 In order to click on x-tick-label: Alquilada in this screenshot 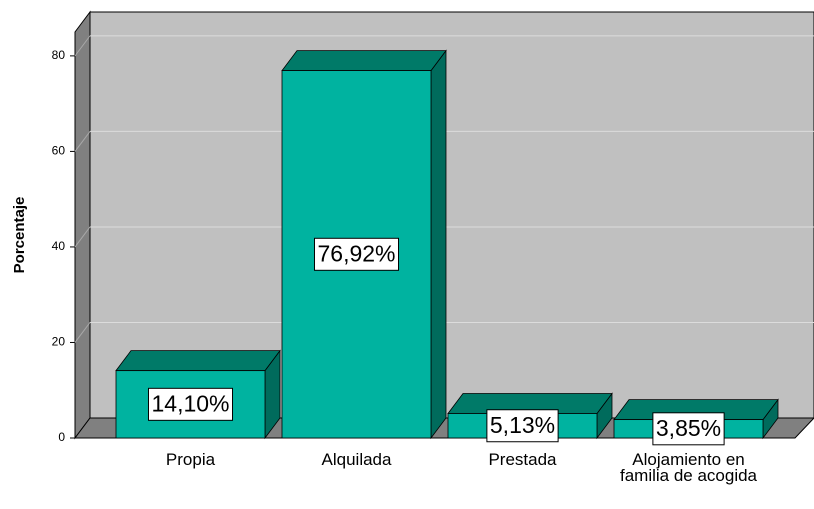, I will do `click(356, 459)`.